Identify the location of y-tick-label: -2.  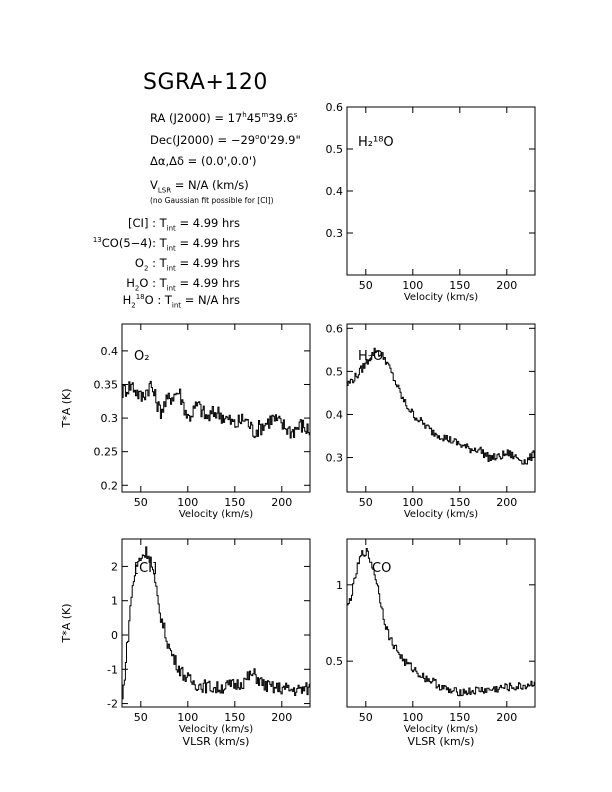
(112, 704).